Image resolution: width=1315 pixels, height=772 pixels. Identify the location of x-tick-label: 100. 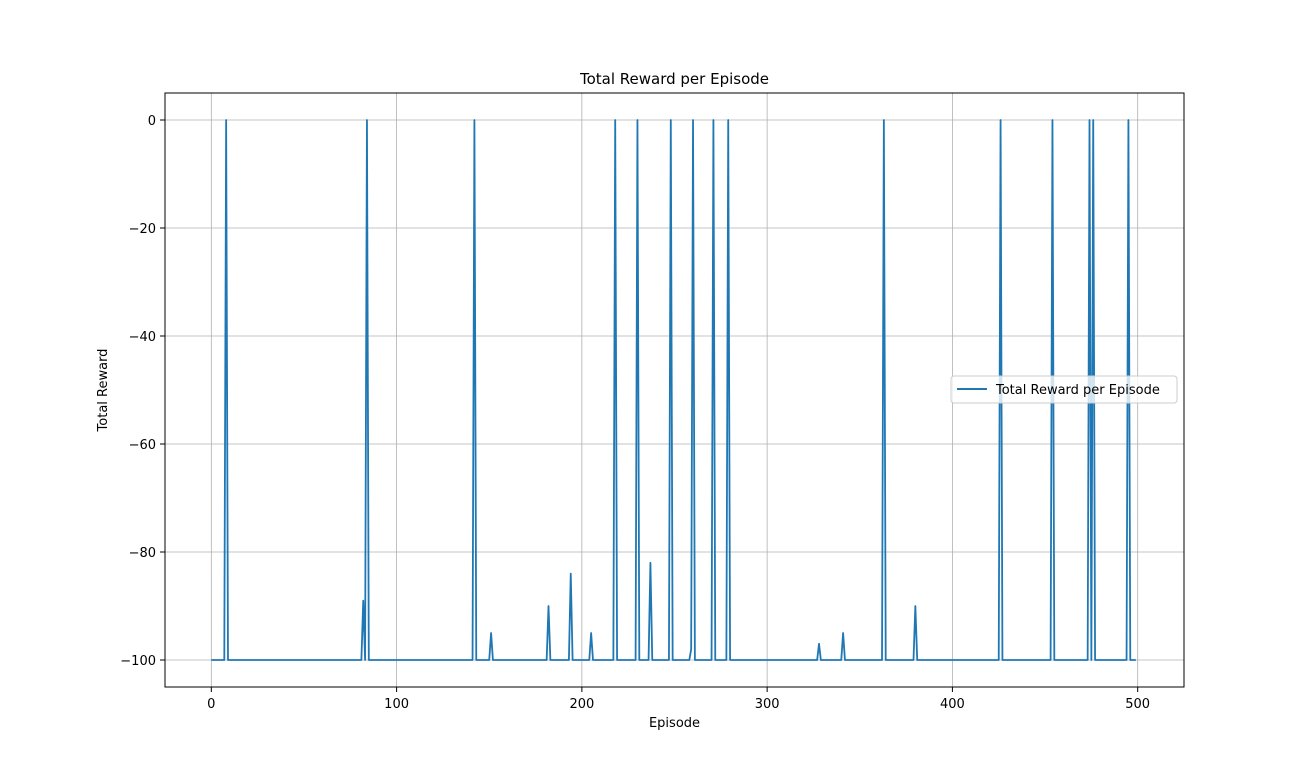
(396, 704).